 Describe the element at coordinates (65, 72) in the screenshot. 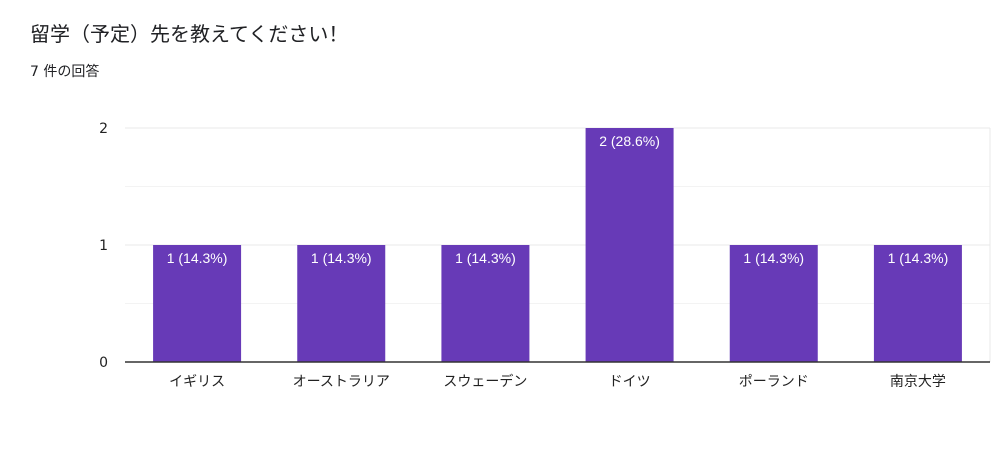

I see `response-count: 7 件の回答` at that location.